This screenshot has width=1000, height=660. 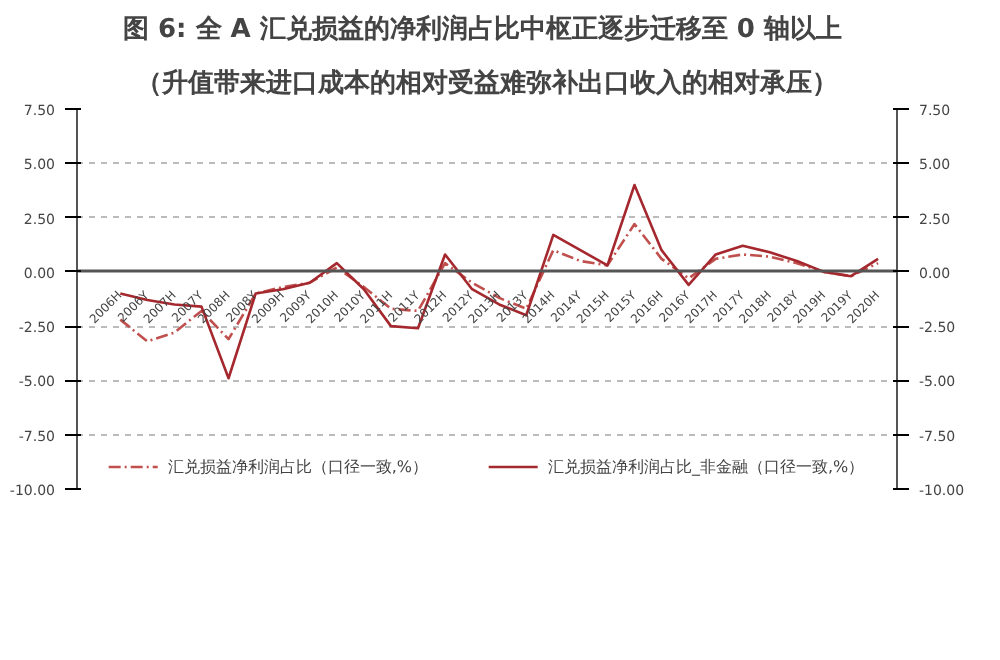 What do you see at coordinates (706, 466) in the screenshot?
I see `legend-label: 汇兑损益净利润占比_非金融（口径一致,%）` at bounding box center [706, 466].